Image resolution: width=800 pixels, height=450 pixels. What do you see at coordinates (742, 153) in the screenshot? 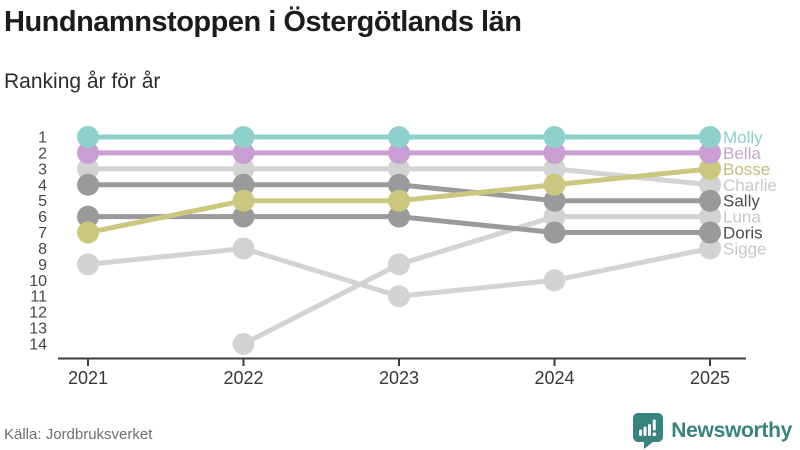
I see `series-label-bella: Bella` at bounding box center [742, 153].